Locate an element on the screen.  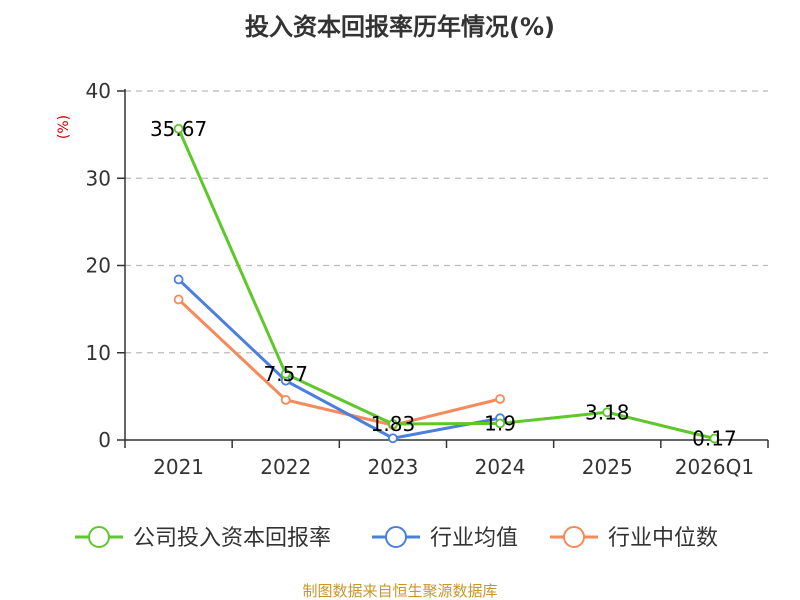
data-label: 1.83 is located at coordinates (393, 424).